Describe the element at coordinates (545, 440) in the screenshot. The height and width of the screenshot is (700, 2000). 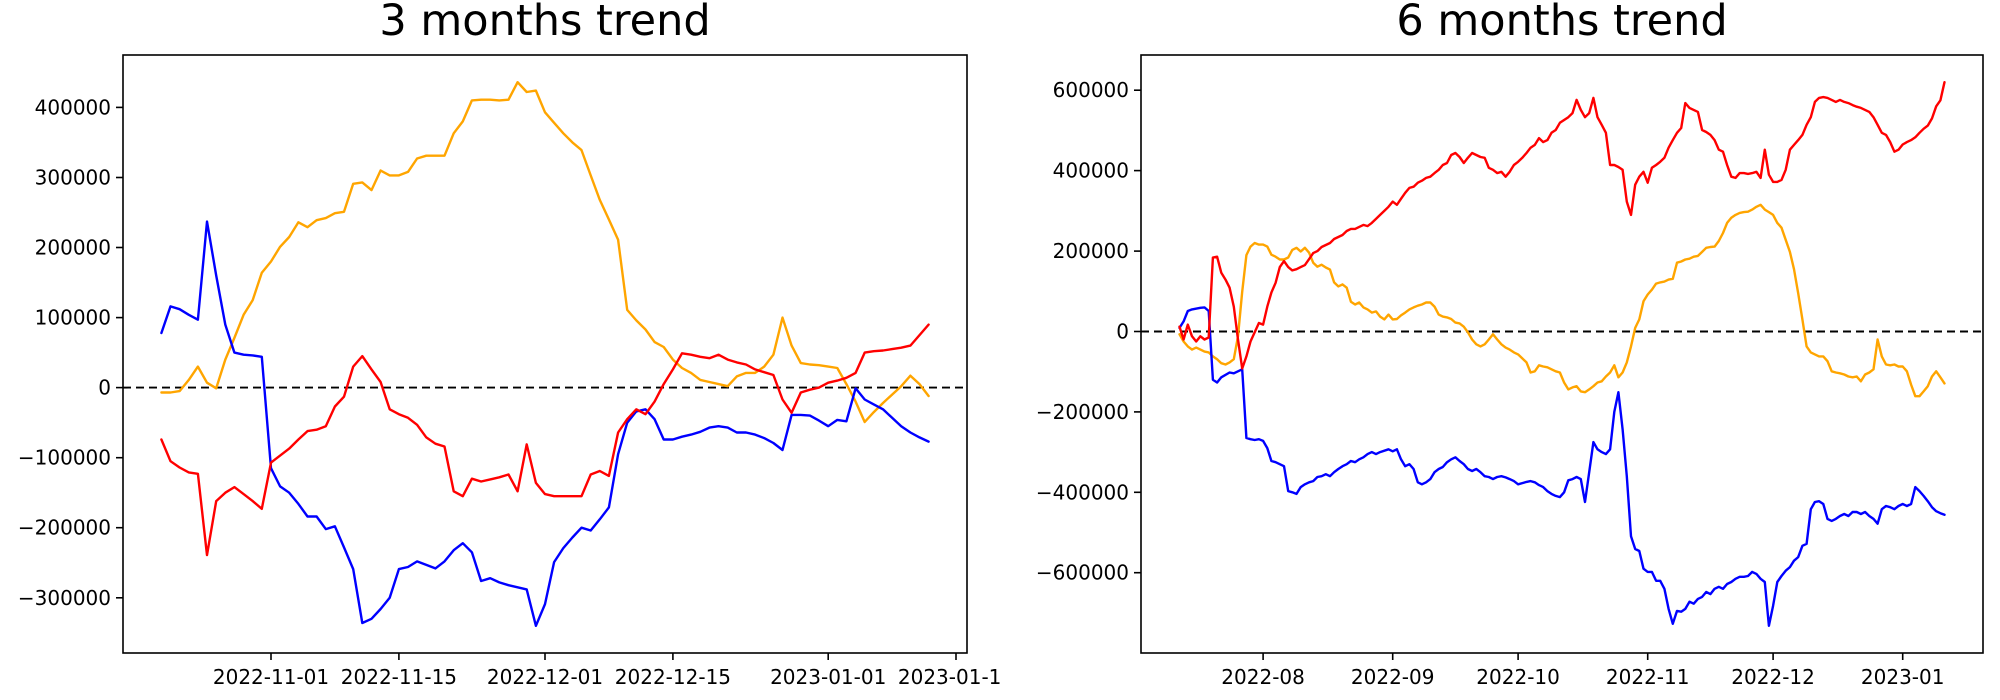
I see `series-line-red` at that location.